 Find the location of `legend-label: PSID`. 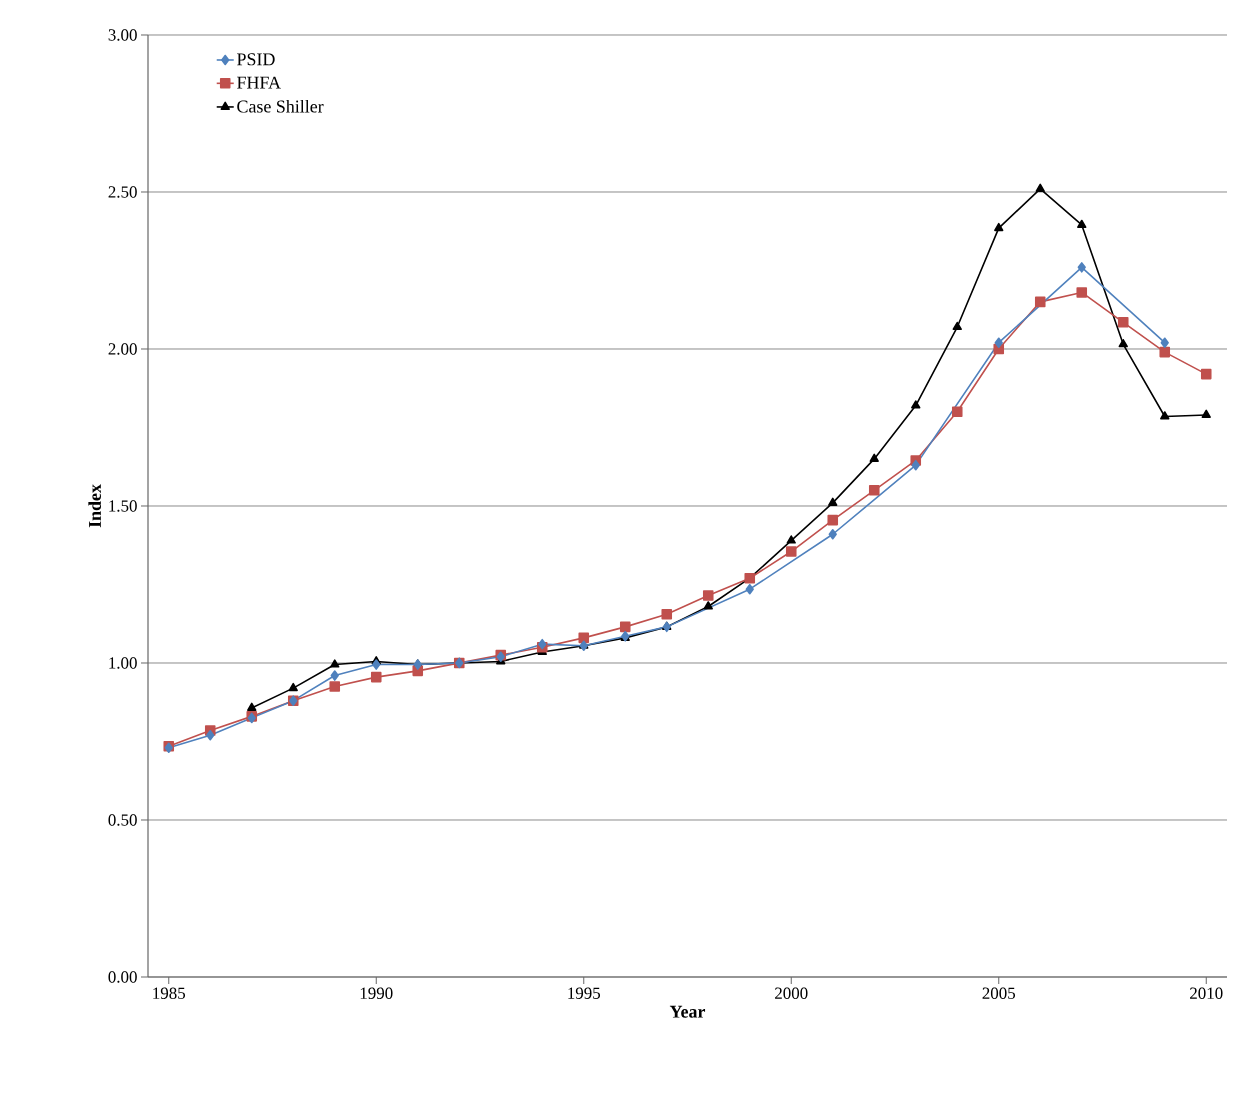

legend-label: PSID is located at coordinates (256, 59).